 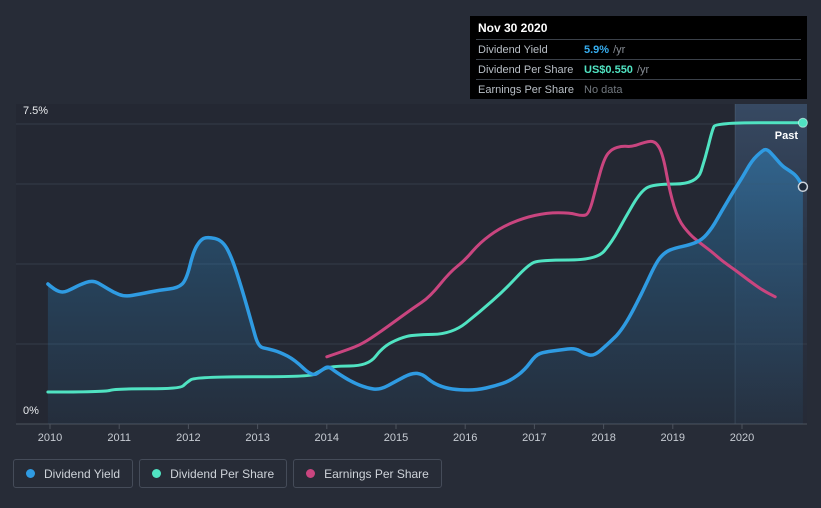 I want to click on legend-item-dividend-yield: Dividend Yield, so click(x=73, y=473).